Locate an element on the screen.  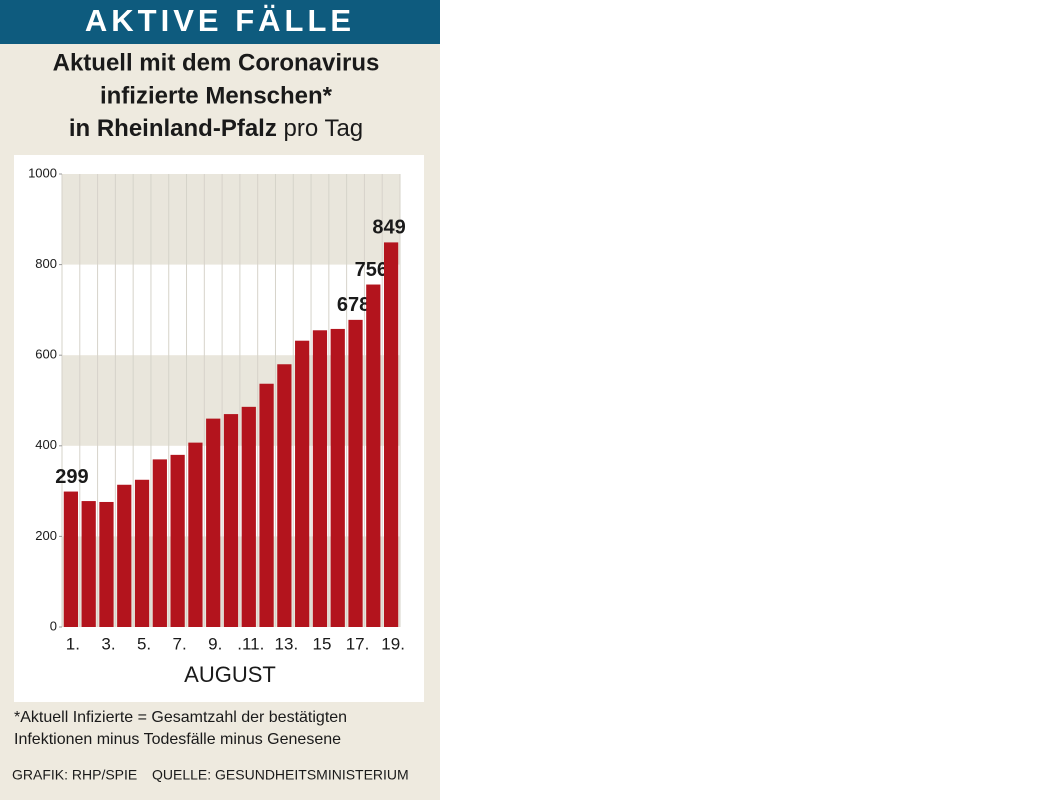
data-label: 756 is located at coordinates (371, 270).